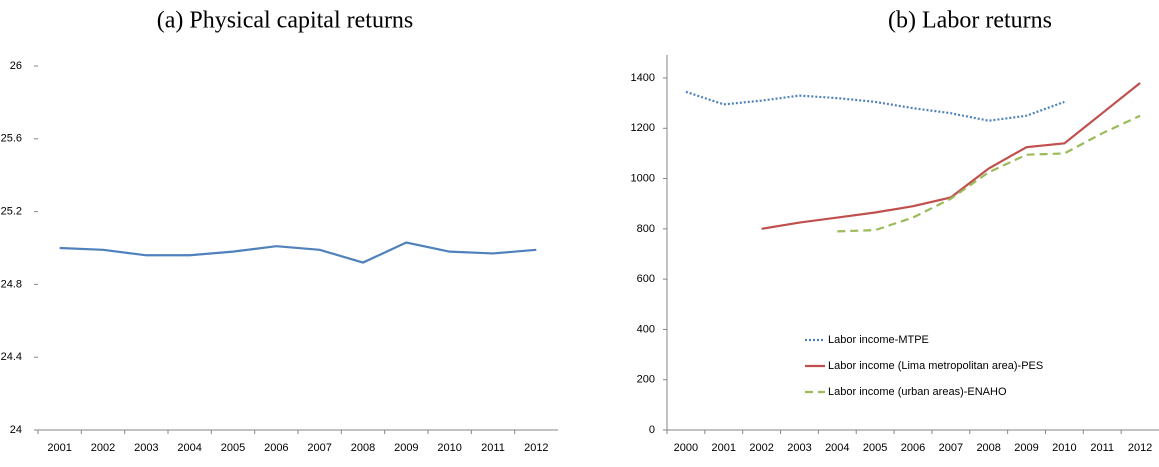 The width and height of the screenshot is (1159, 467). Describe the element at coordinates (686, 448) in the screenshot. I see `x-tick-label: 2000` at that location.